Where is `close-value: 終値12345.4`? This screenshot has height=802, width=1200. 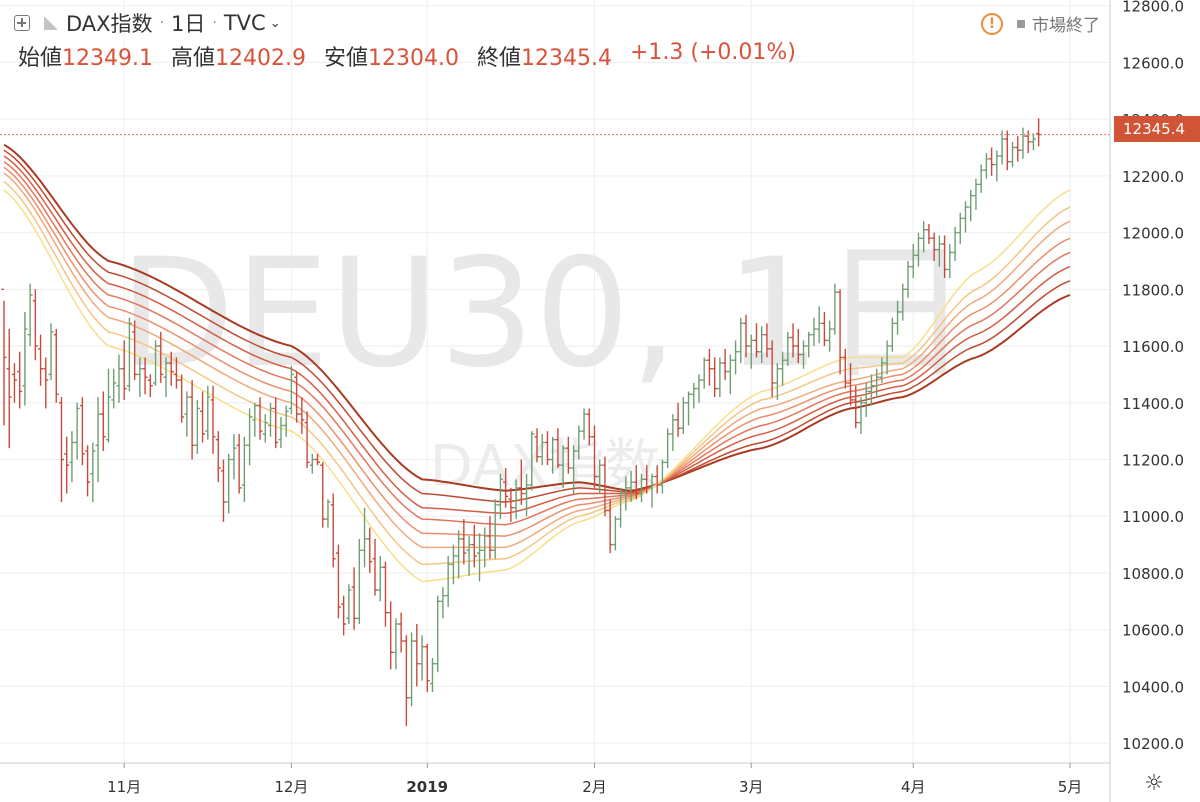
close-value: 終値12345.4 is located at coordinates (544, 56).